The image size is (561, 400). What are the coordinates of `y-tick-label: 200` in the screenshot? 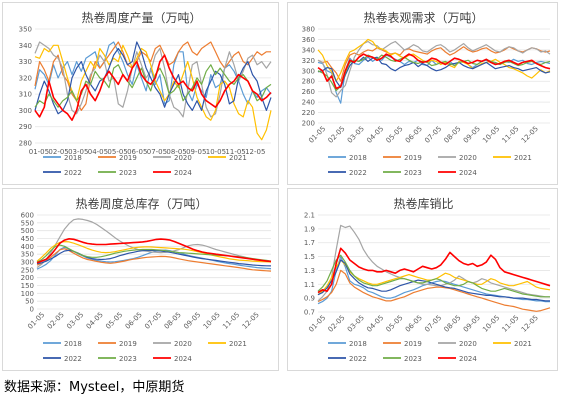 It's located at (27, 278).